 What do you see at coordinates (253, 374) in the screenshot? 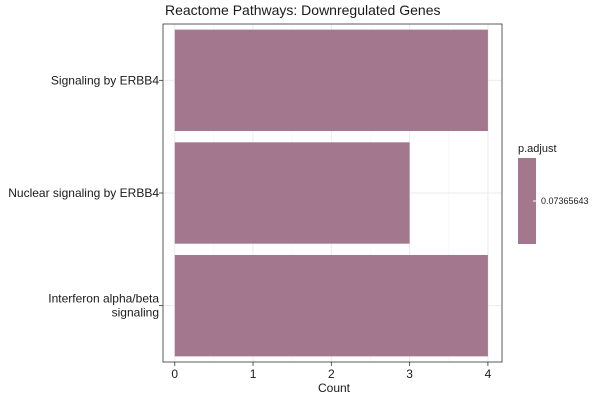
I see `x-tick-label: 1` at bounding box center [253, 374].